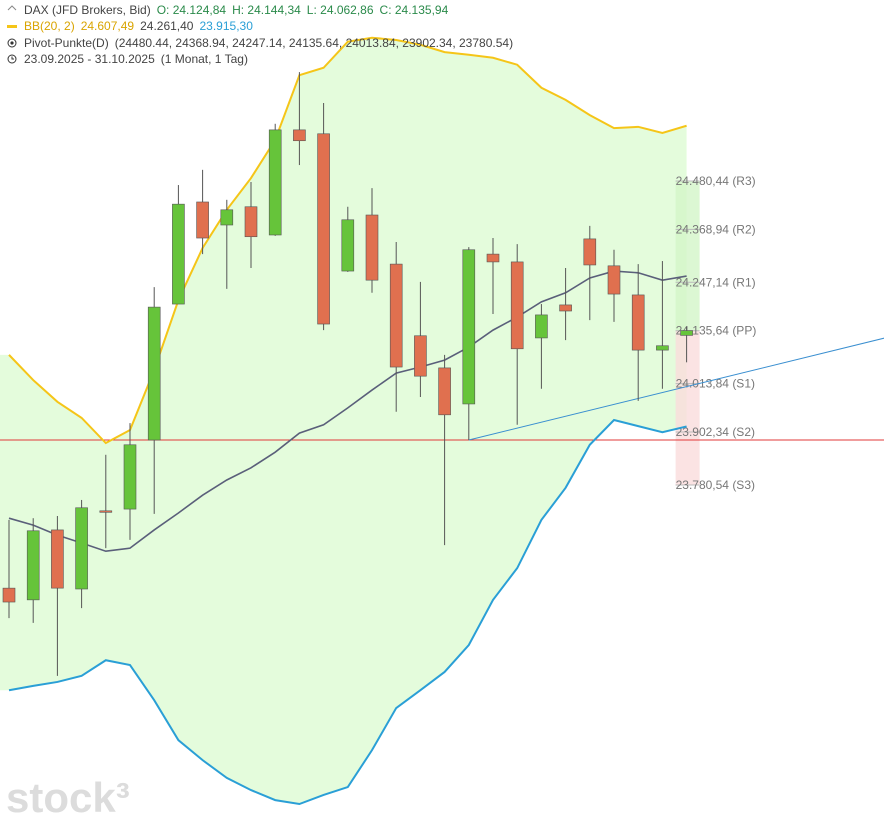  I want to click on pivot-label: 24.247,14 (R1), so click(716, 282).